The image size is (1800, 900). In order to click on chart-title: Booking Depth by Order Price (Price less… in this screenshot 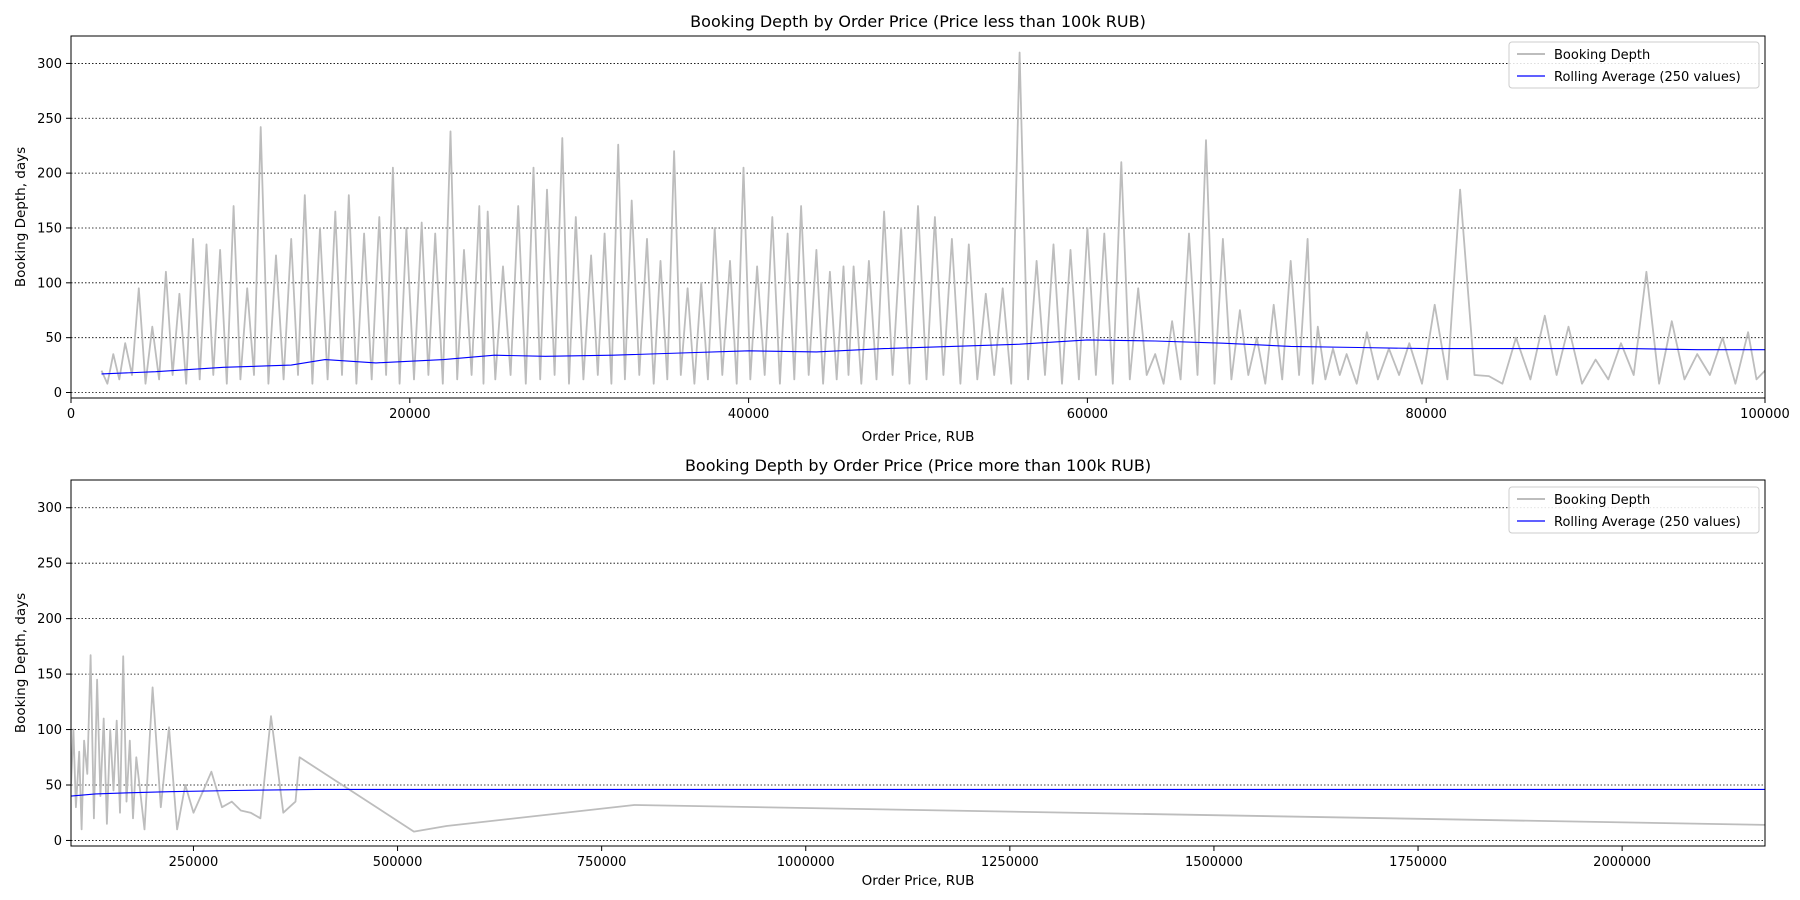, I will do `click(918, 21)`.